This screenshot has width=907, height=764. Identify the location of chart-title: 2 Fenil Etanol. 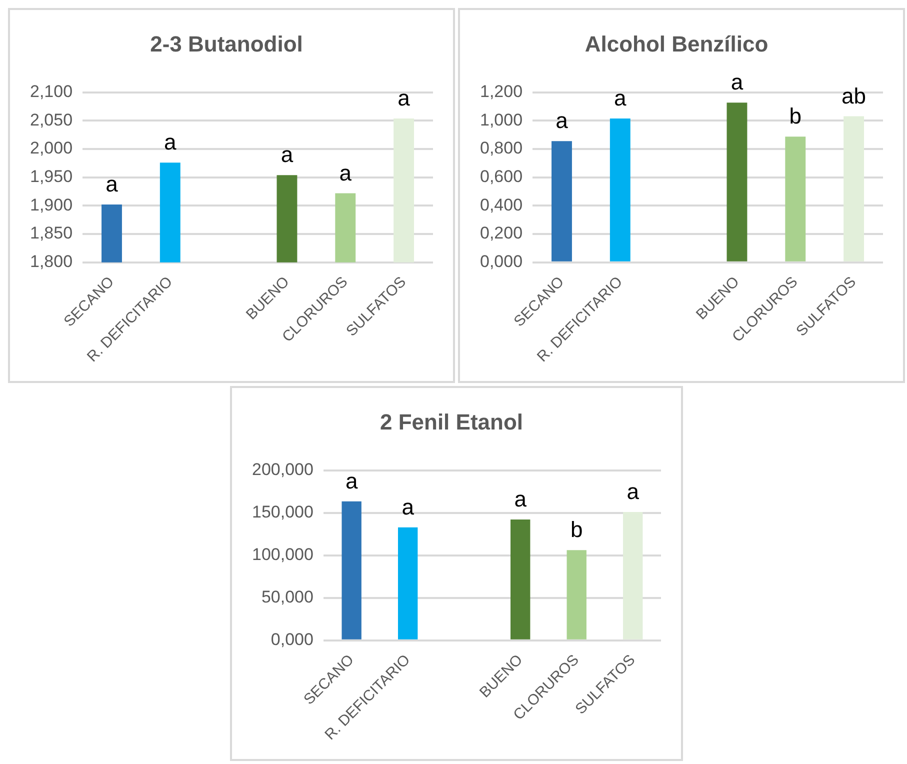
(452, 421).